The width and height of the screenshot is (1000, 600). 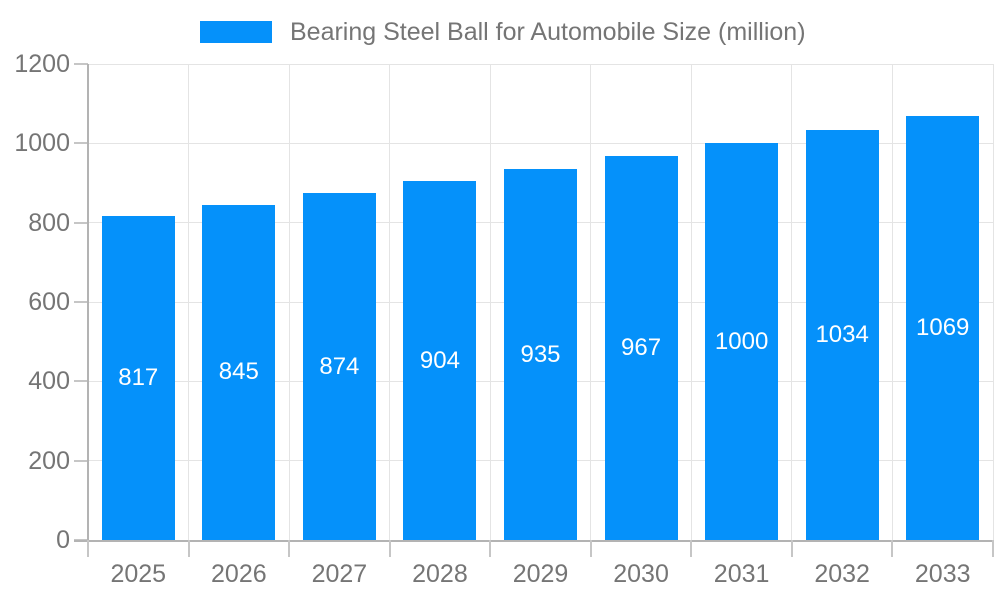 I want to click on x-axis-category-label: 2026, so click(x=239, y=574).